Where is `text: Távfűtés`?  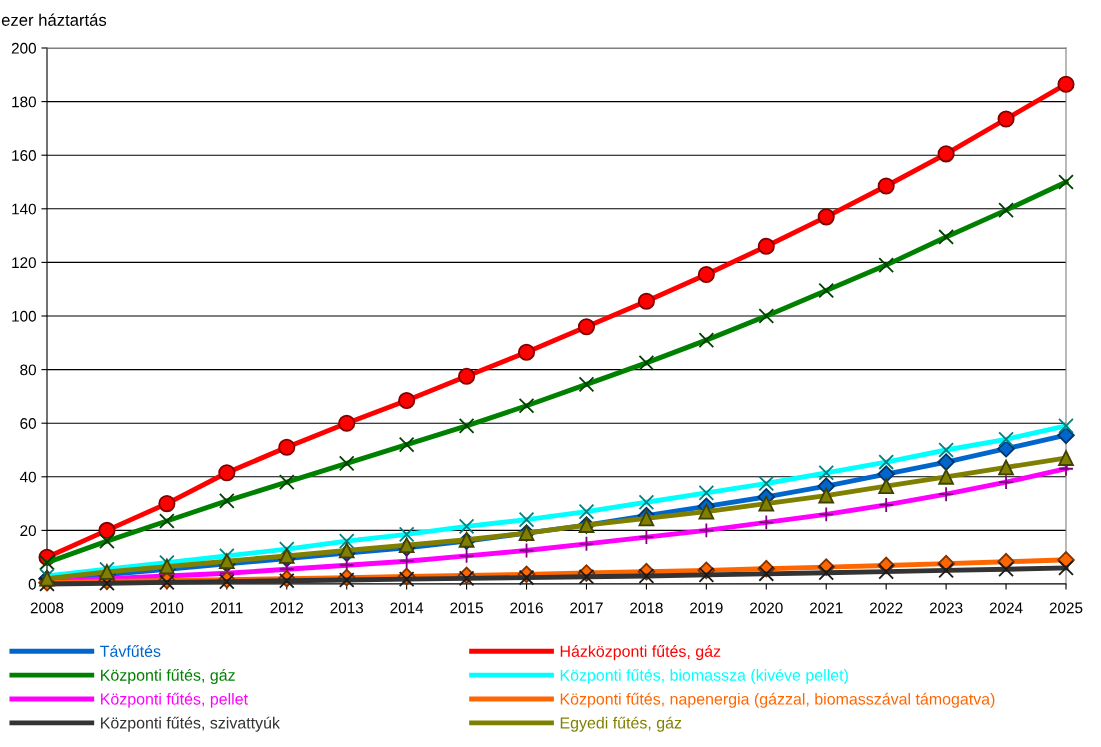
text: Távfűtés is located at coordinates (130, 651).